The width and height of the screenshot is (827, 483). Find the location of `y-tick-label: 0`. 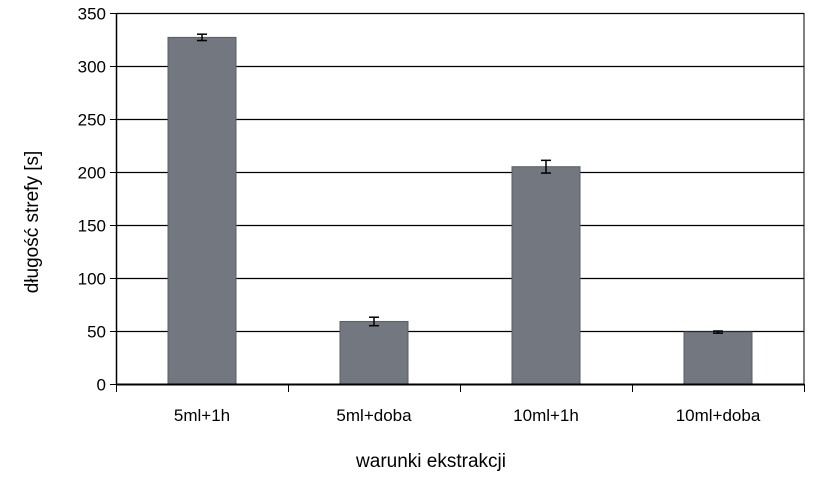

y-tick-label: 0 is located at coordinates (101, 385).